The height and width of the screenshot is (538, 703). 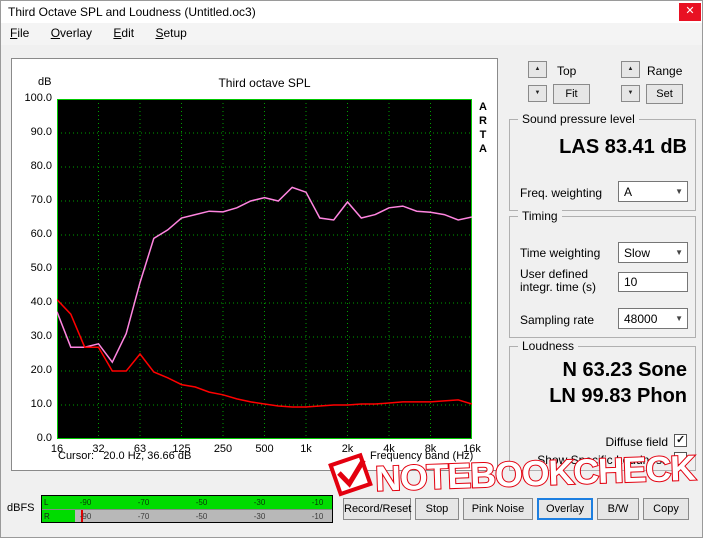 I want to click on show-specific-loudness-checkbox, so click(x=680, y=458).